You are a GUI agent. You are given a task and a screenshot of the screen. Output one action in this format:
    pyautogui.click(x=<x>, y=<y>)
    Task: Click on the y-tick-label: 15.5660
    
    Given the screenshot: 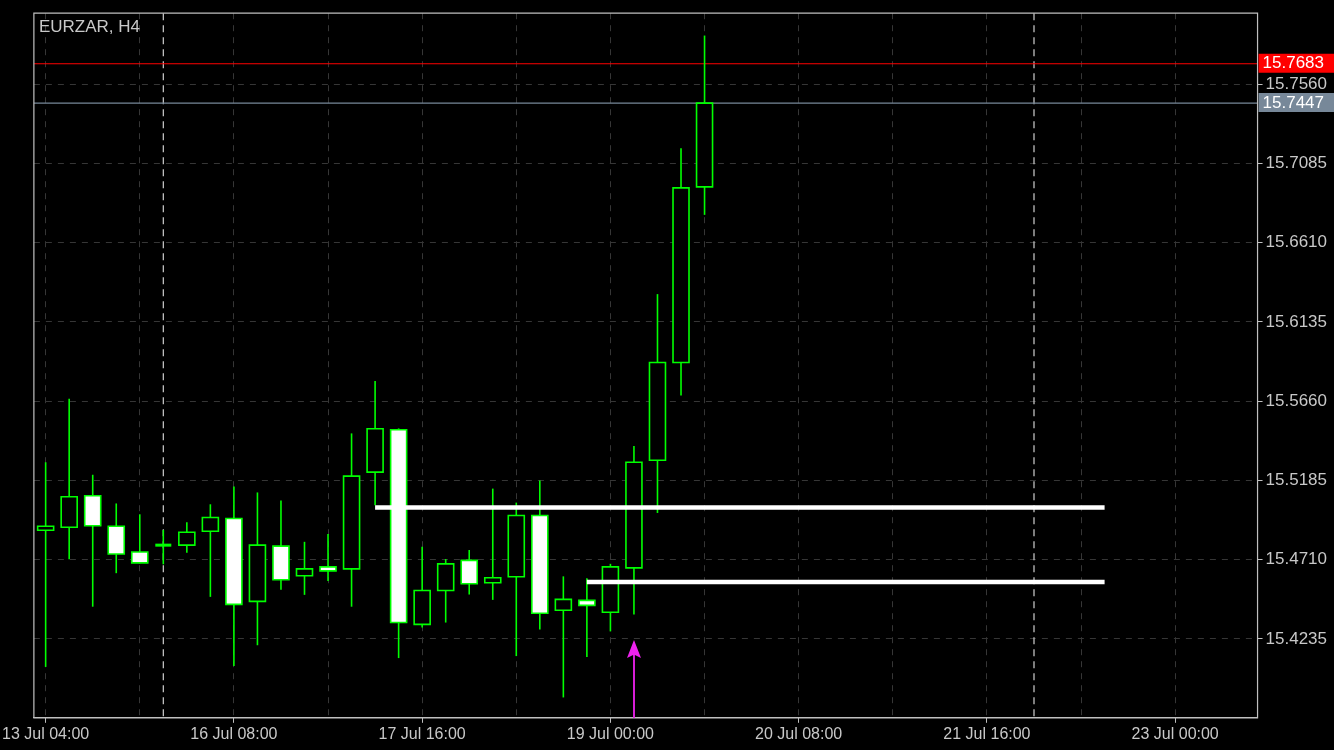 What is the action you would take?
    pyautogui.click(x=1296, y=400)
    